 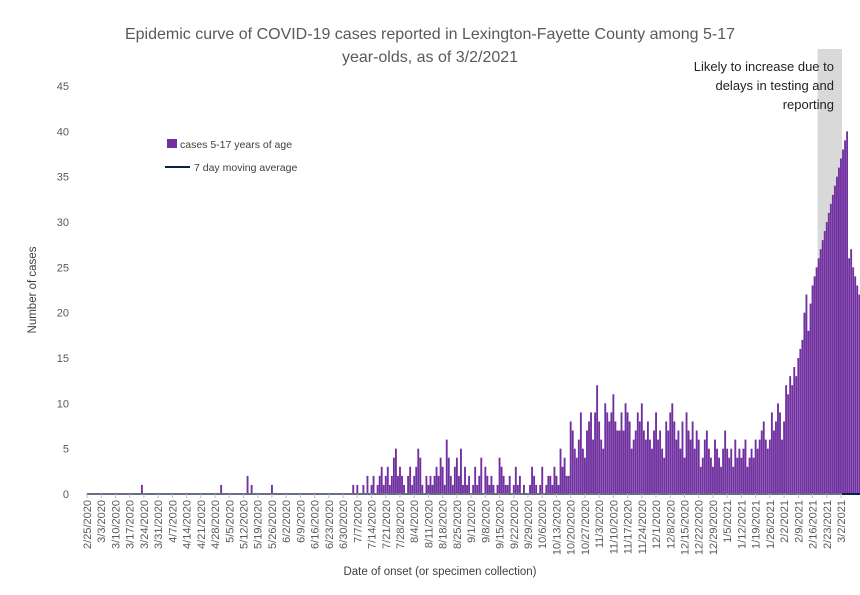 What do you see at coordinates (188, 524) in the screenshot?
I see `x-tick-label: 4/14/2020` at bounding box center [188, 524].